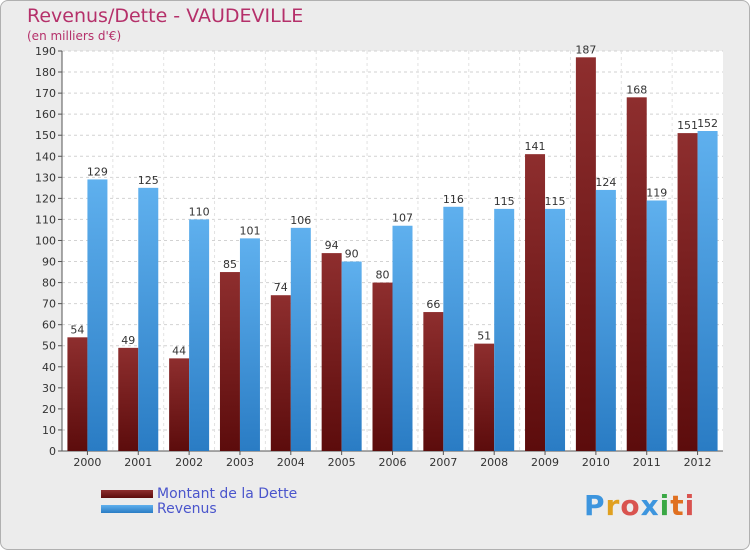 The width and height of the screenshot is (750, 550). I want to click on bar-dette-2010, so click(585, 254).